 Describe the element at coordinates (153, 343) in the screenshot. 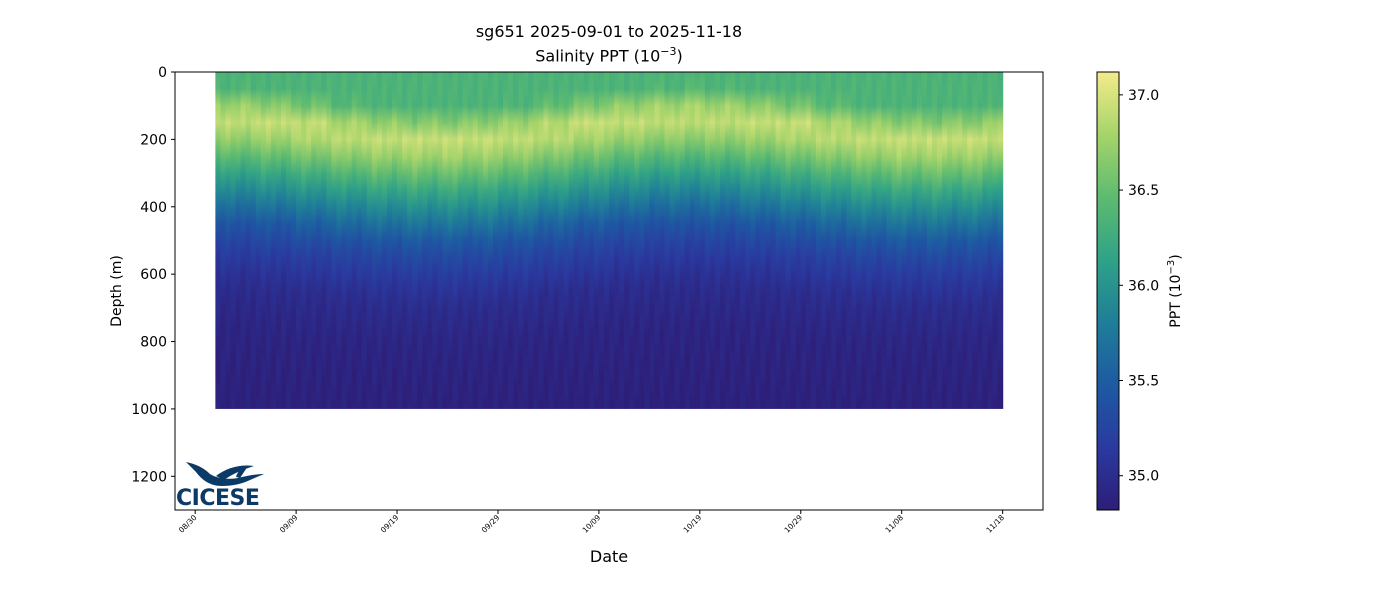

I see `y-tick-label: 800` at that location.